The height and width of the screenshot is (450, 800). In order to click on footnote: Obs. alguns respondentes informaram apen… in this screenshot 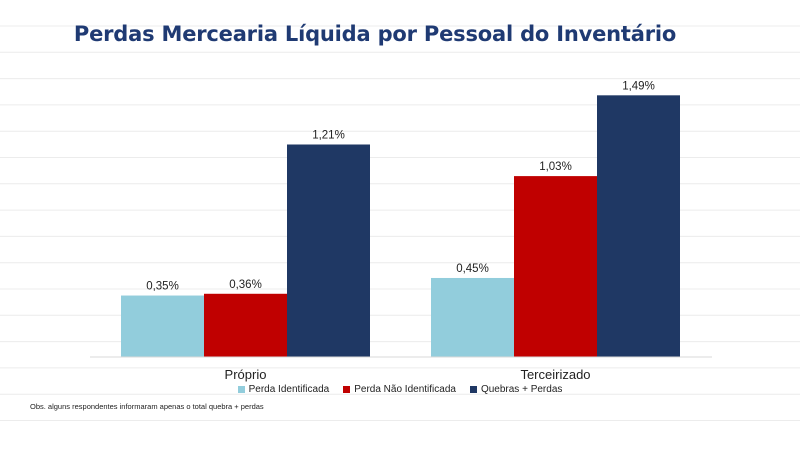, I will do `click(147, 406)`.